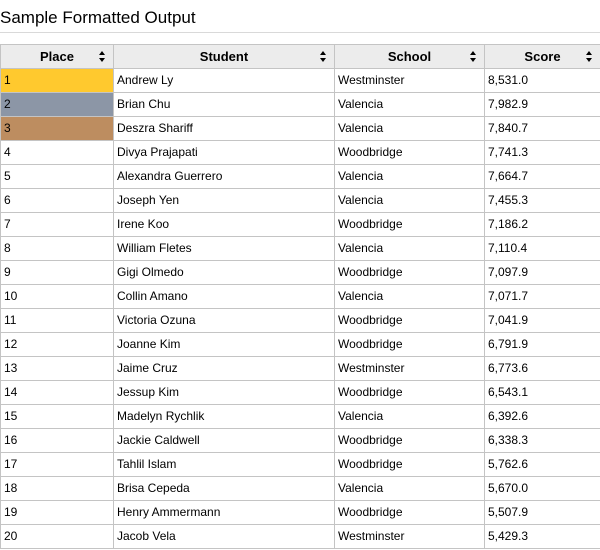 This screenshot has width=600, height=550. Describe the element at coordinates (542, 200) in the screenshot. I see `cell-score: 7,455.3` at that location.